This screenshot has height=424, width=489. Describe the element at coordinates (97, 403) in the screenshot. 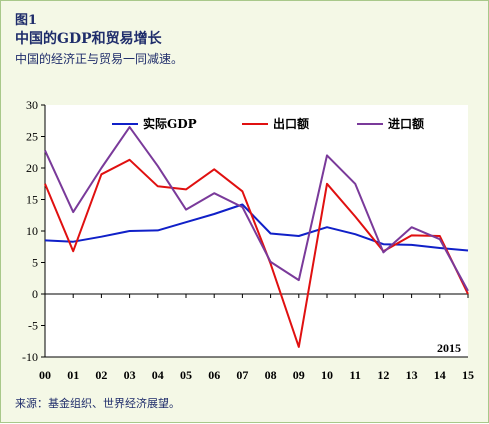

I see `source-note: 来源：基金组织、世界经济展望。` at that location.